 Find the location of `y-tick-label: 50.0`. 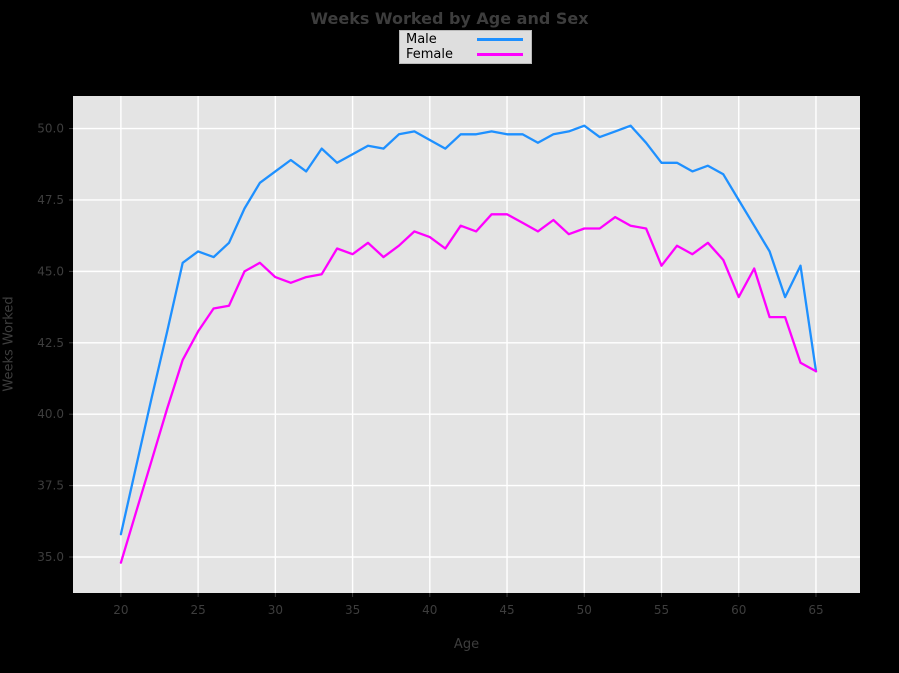

y-tick-label: 50.0 is located at coordinates (50, 129).